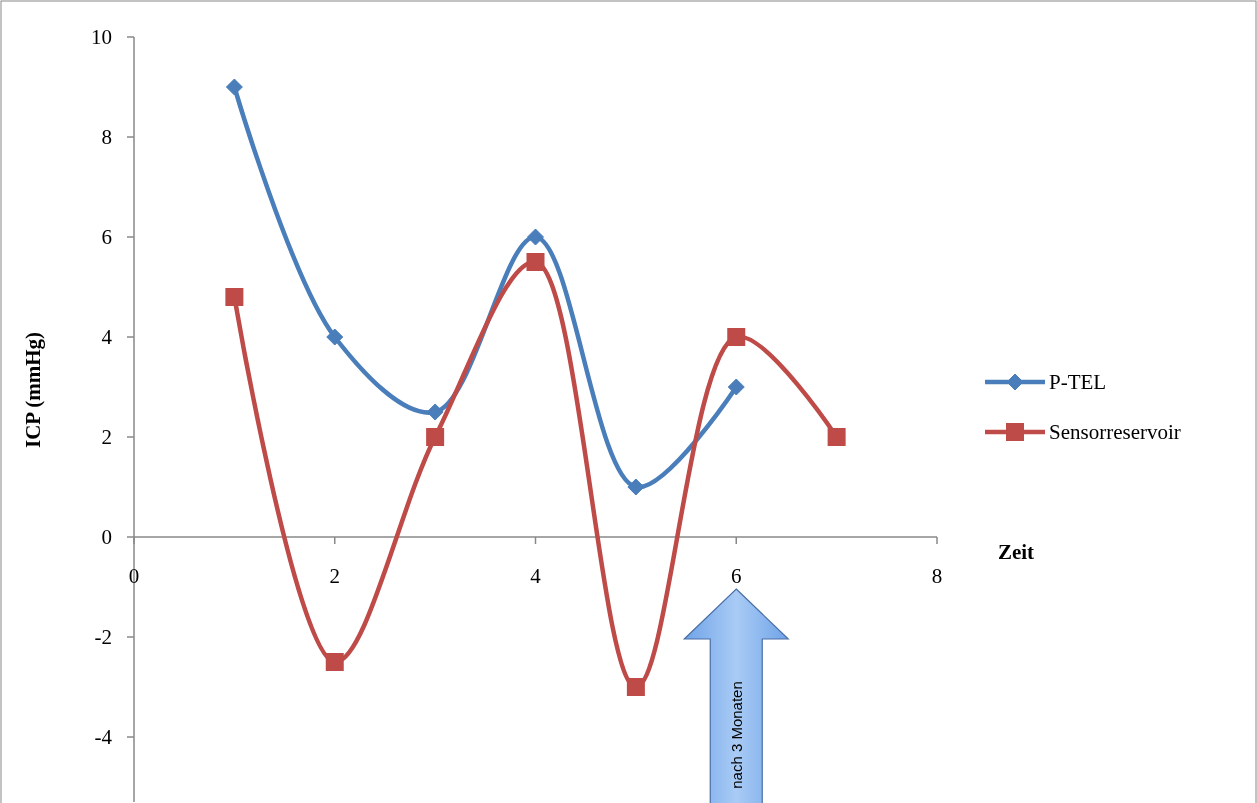 Image resolution: width=1257 pixels, height=803 pixels. Describe the element at coordinates (103, 737) in the screenshot. I see `y-tick-label: -4` at that location.